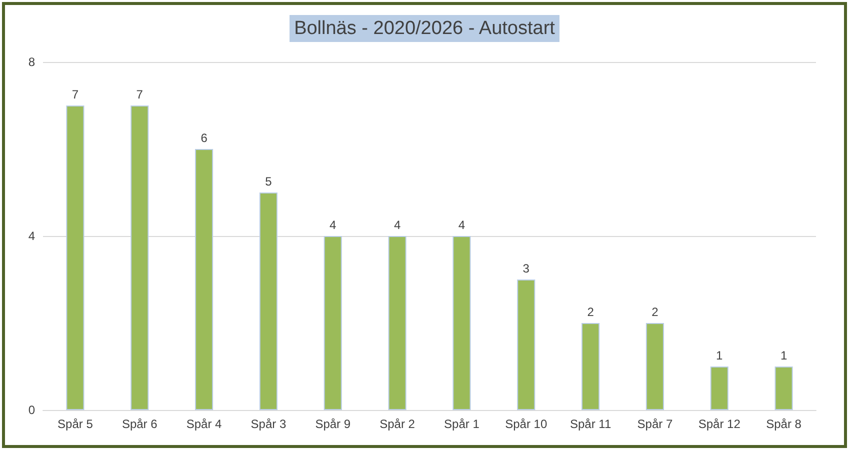 The image size is (849, 450). Describe the element at coordinates (204, 138) in the screenshot. I see `data-label: 6` at that location.